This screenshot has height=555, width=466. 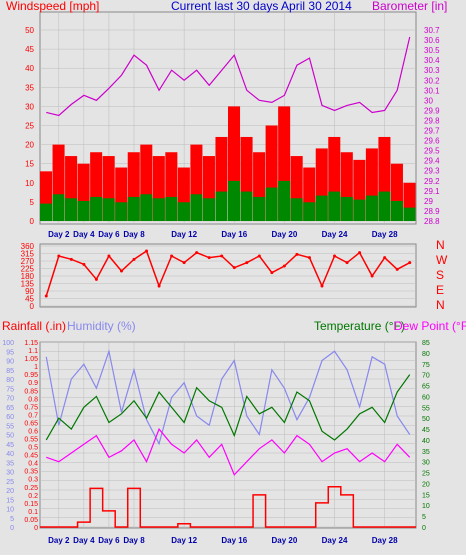 What do you see at coordinates (442, 260) in the screenshot?
I see `compass-label: W` at bounding box center [442, 260].